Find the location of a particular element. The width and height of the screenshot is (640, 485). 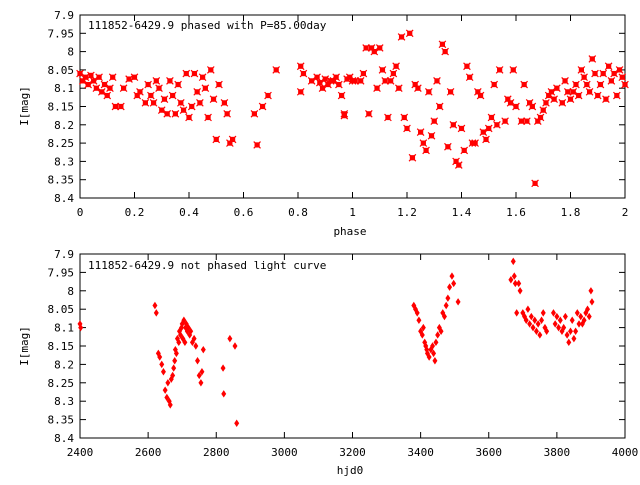

phased-x-tick-label: 0.2 is located at coordinates (135, 212).